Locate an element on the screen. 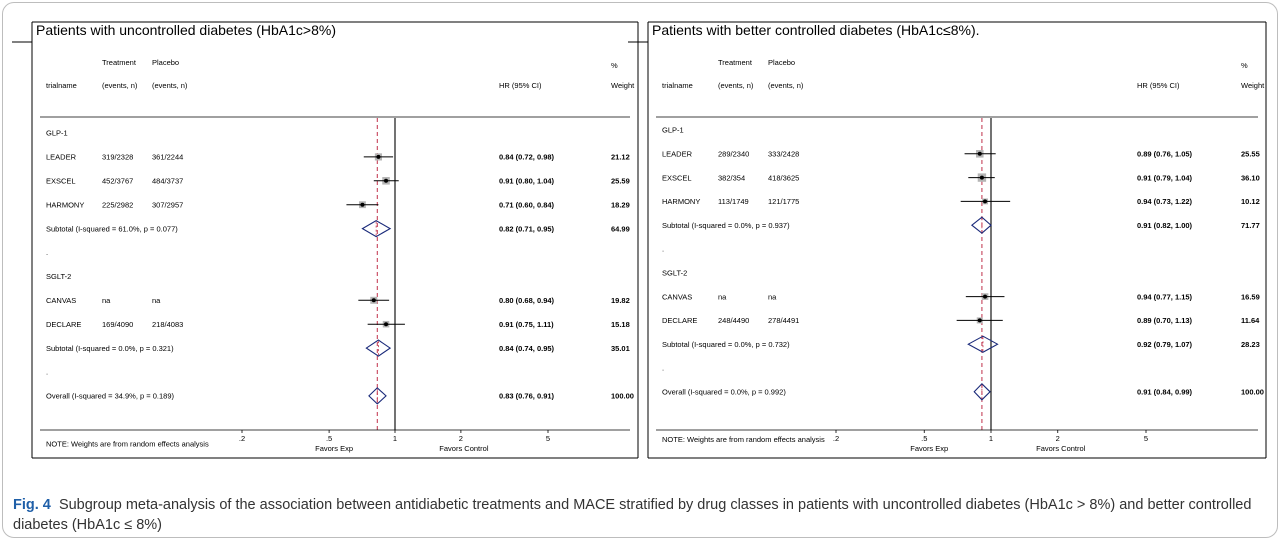 Image resolution: width=1281 pixels, height=542 pixels. panel2-placebo-events: 418/3625 is located at coordinates (783, 177).